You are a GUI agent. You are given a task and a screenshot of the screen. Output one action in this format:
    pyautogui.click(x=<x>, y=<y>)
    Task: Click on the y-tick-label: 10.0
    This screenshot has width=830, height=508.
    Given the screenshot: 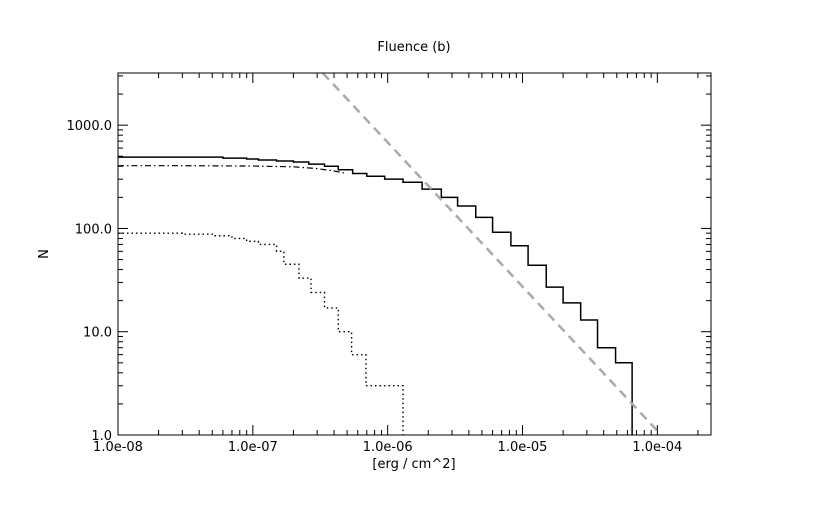 What is the action you would take?
    pyautogui.click(x=97, y=333)
    